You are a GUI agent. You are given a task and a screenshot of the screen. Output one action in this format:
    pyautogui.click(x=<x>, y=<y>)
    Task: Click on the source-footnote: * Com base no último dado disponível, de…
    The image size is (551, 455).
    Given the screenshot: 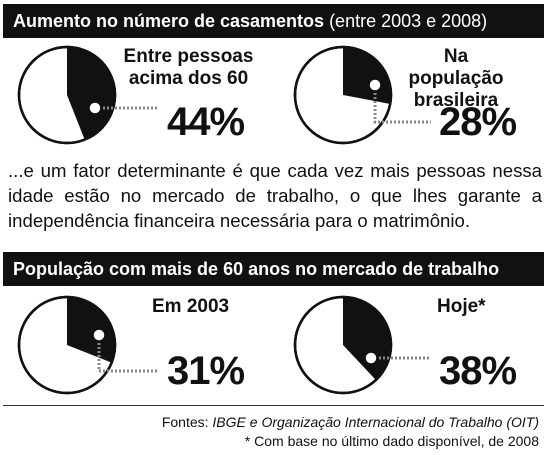 What is the action you would take?
    pyautogui.click(x=391, y=441)
    